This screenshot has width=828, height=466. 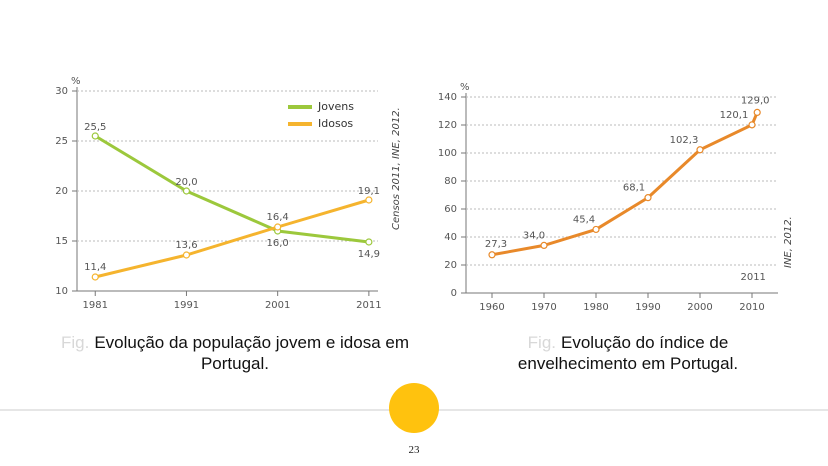 I want to click on data-label: 13,6, so click(x=186, y=245).